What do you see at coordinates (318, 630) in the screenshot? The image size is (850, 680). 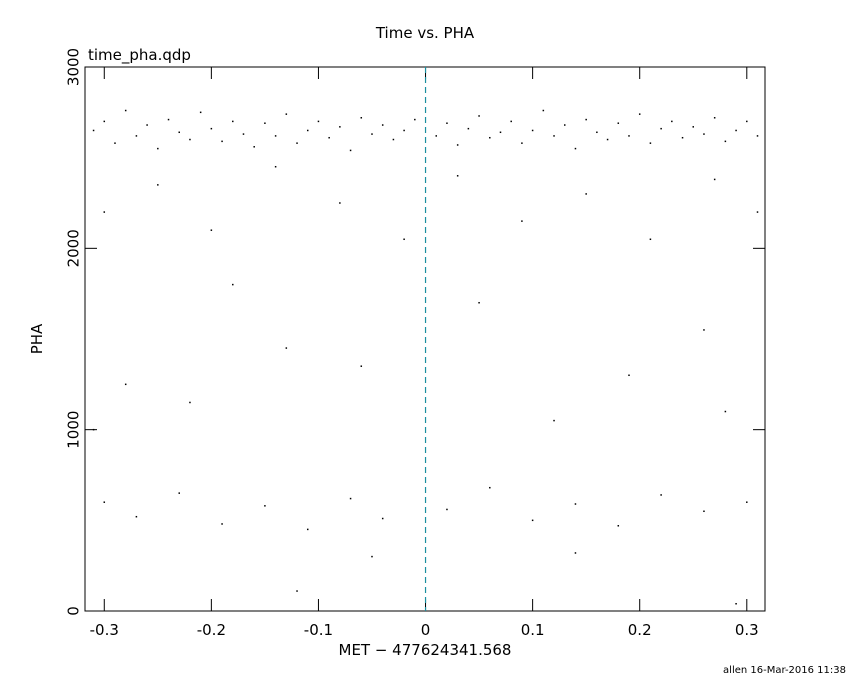 I see `x-tick-label: -0.1` at bounding box center [318, 630].